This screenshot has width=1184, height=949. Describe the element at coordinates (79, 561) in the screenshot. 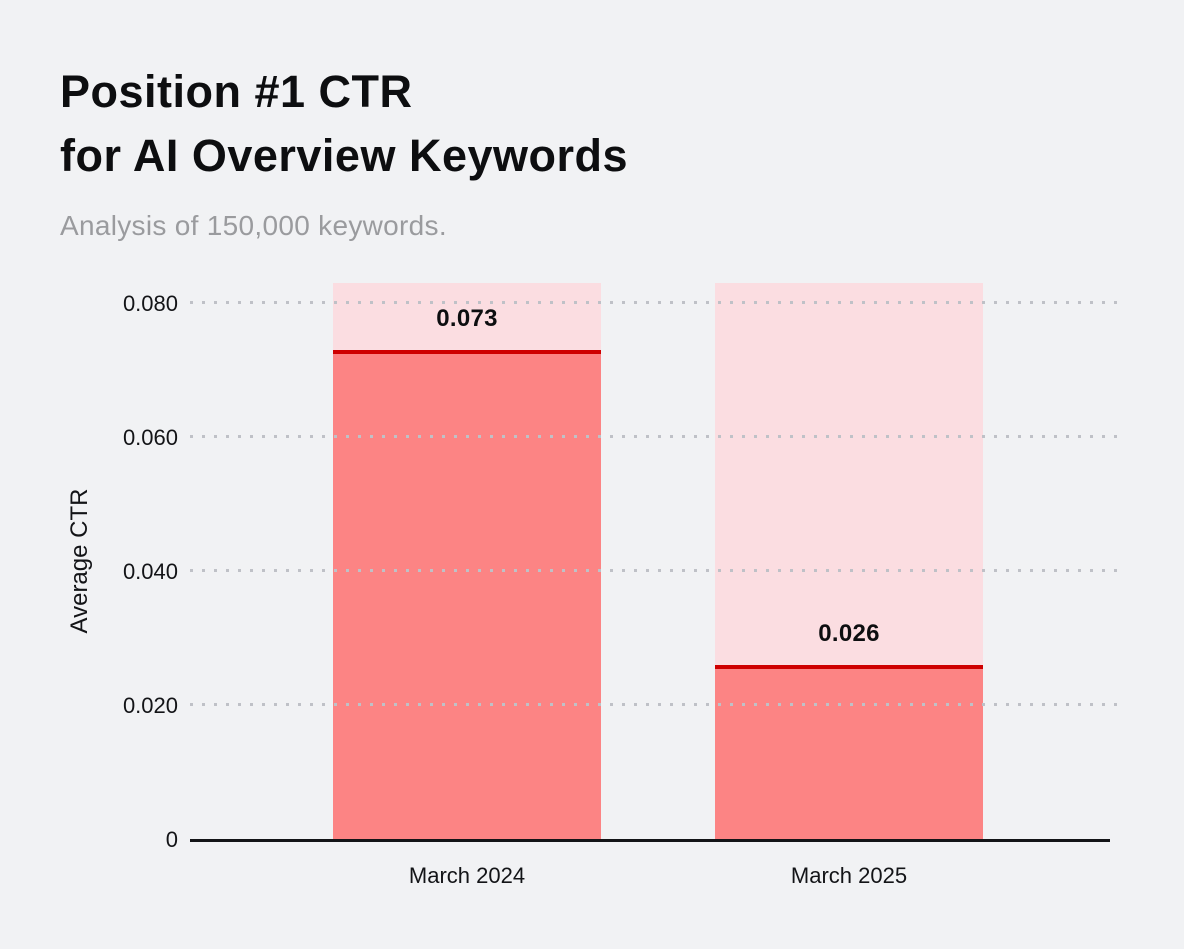

I see `y-axis-title: Average CTR` at that location.